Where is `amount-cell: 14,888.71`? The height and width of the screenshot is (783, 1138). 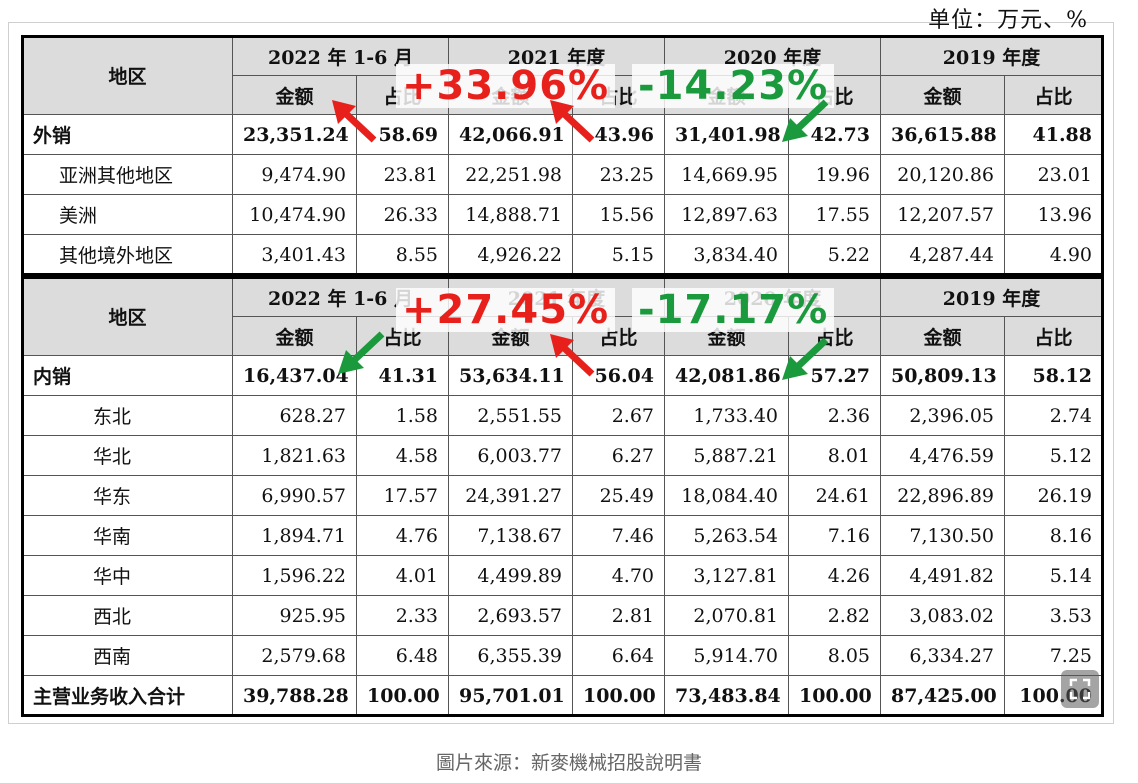
amount-cell: 14,888.71 is located at coordinates (510, 214).